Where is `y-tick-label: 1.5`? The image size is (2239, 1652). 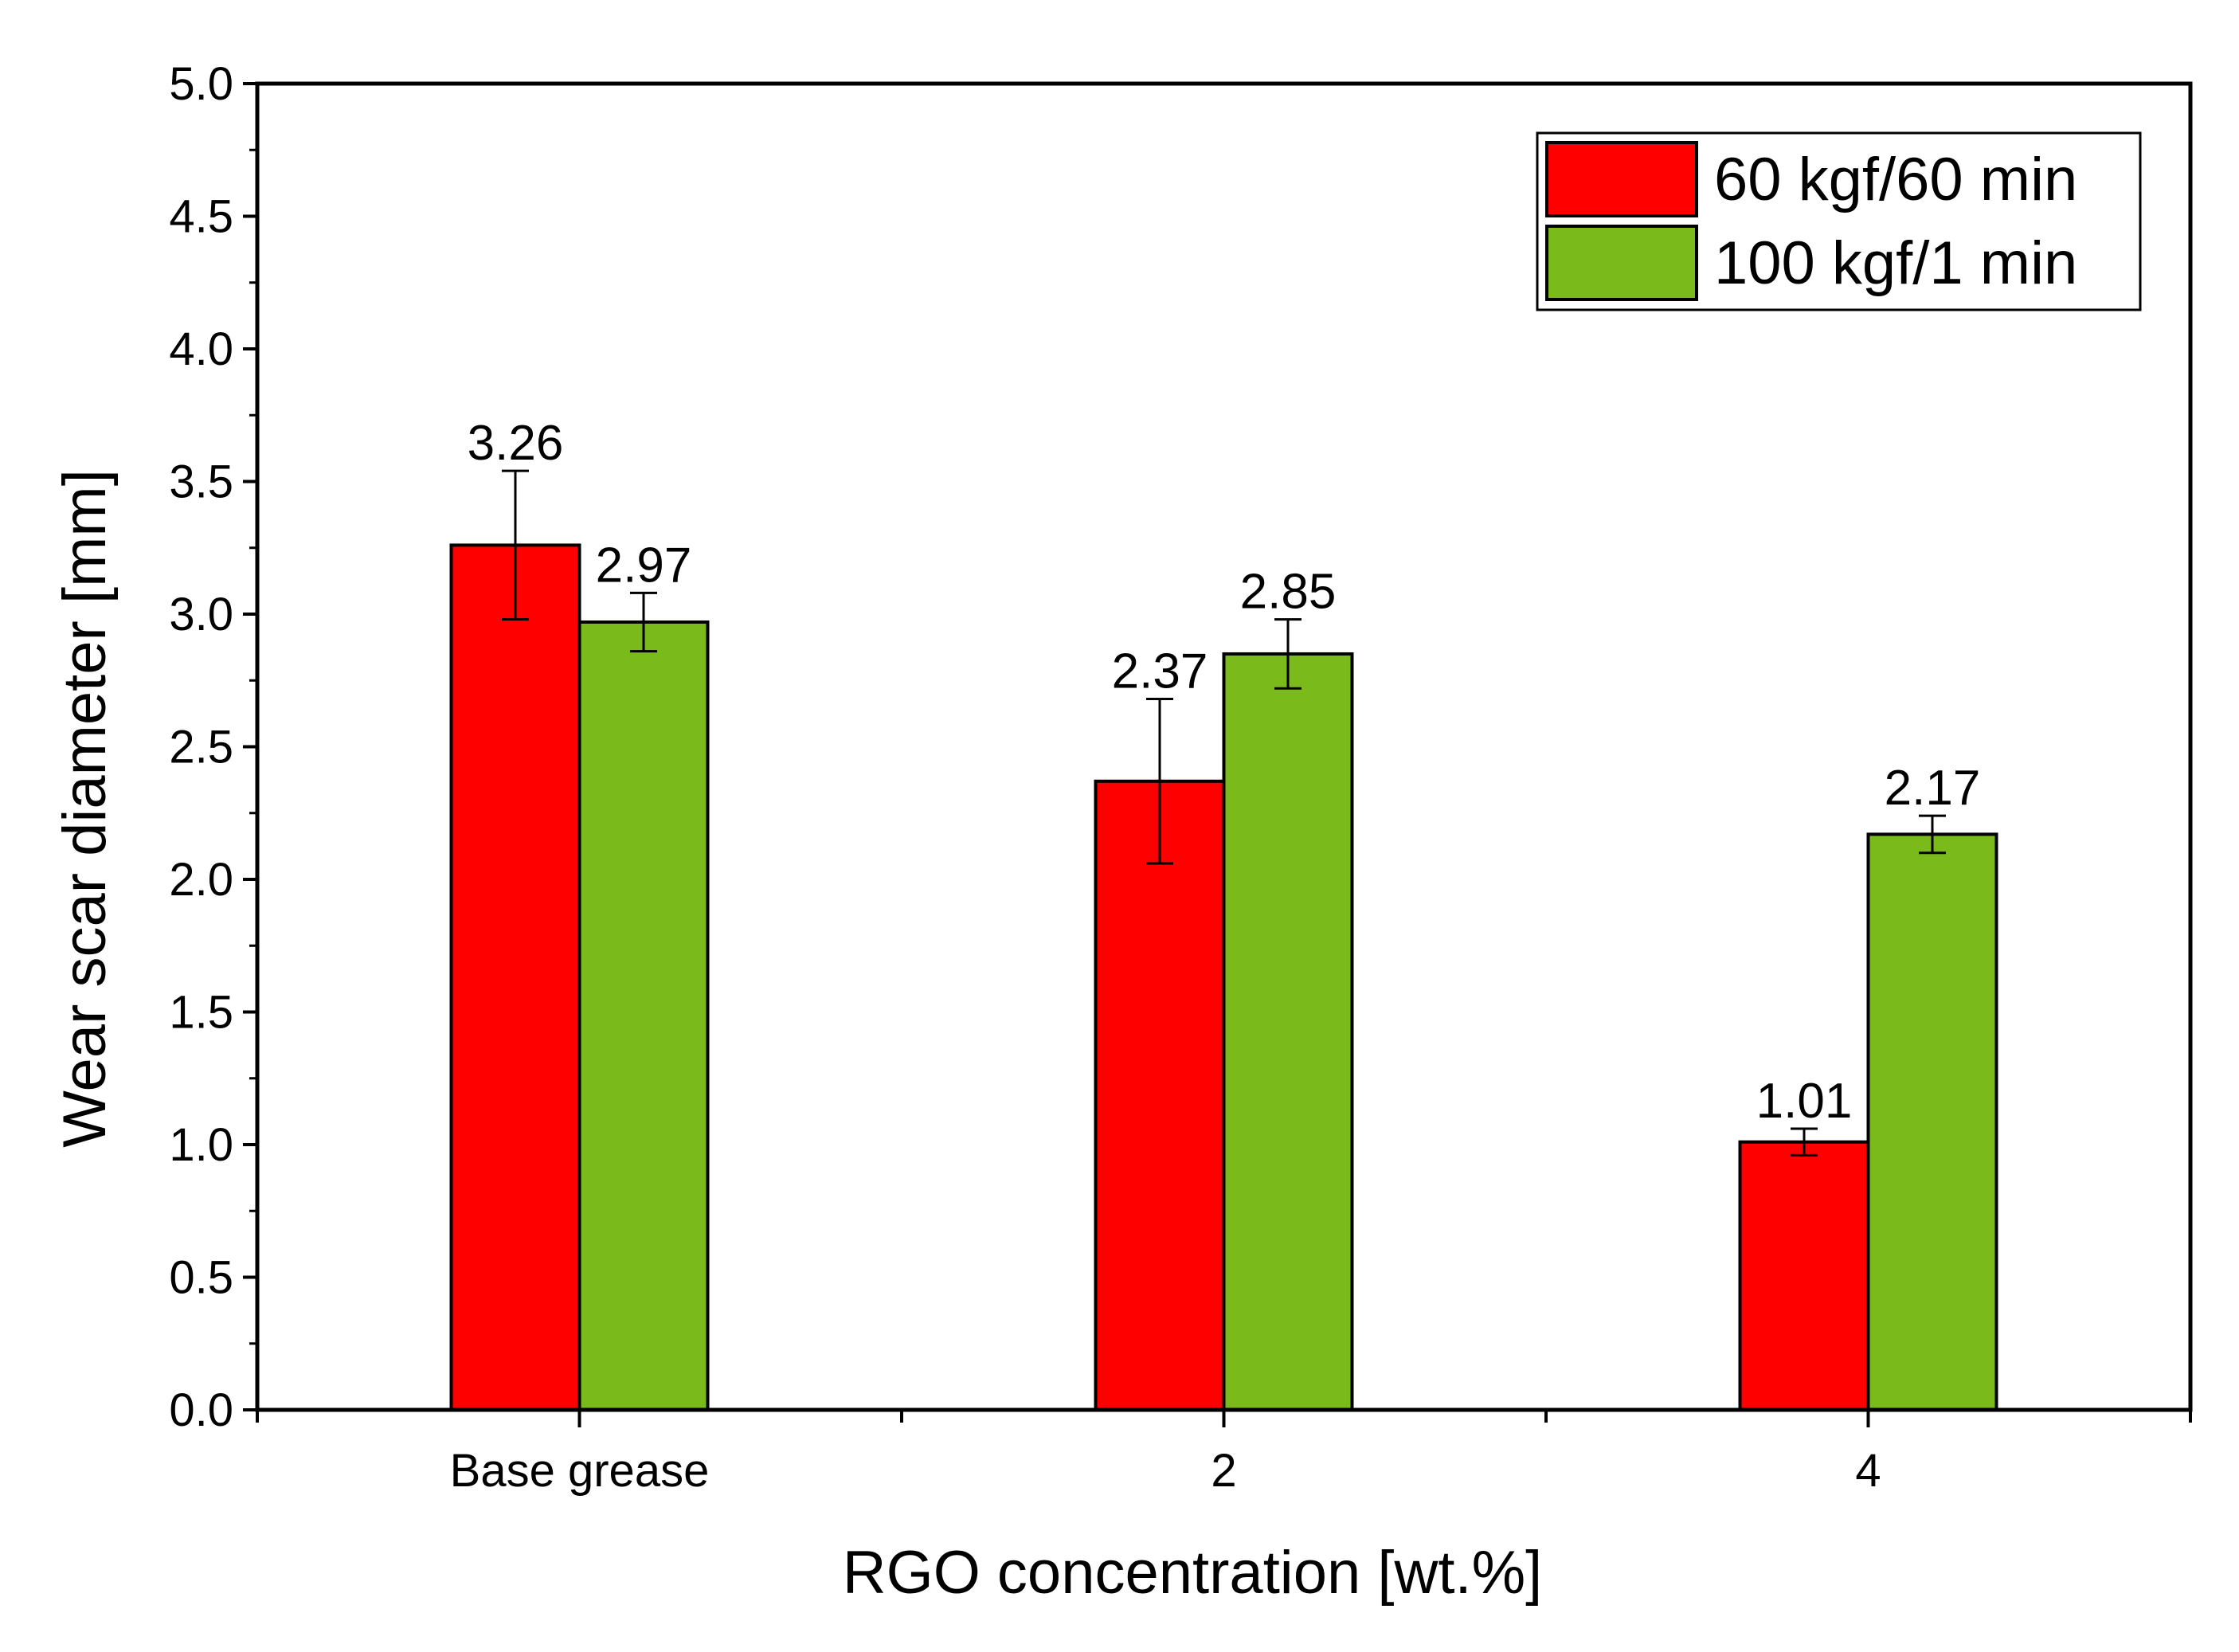 y-tick-label: 1.5 is located at coordinates (201, 1013).